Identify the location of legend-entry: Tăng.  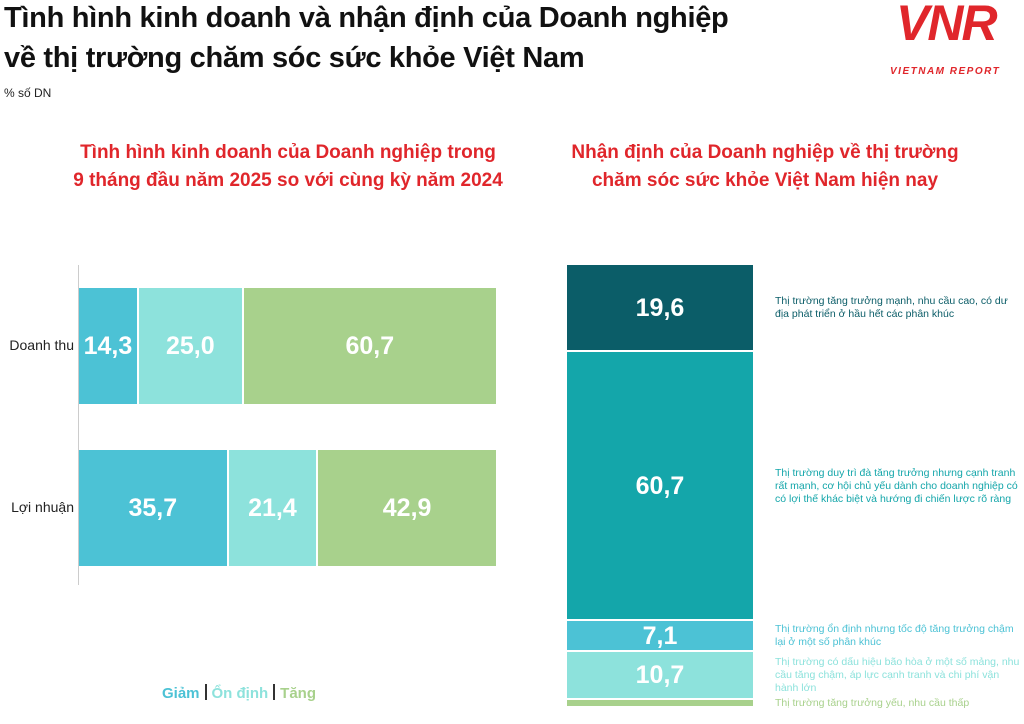
(298, 693).